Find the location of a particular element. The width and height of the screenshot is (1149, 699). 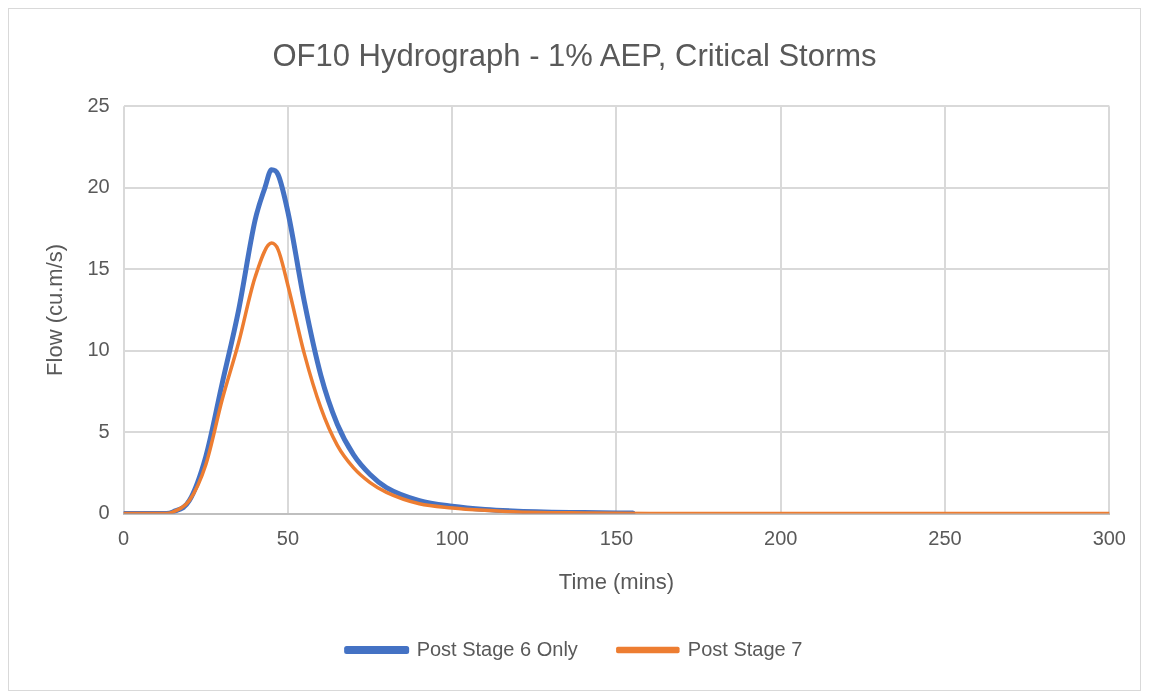

y-tick-label: 10 is located at coordinates (98, 349).